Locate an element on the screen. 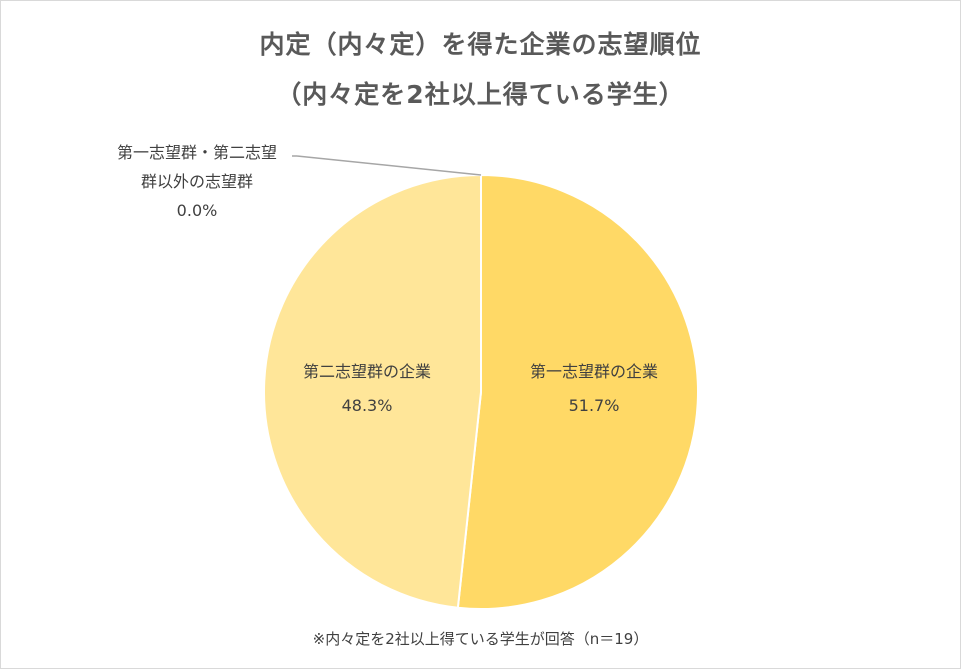 The width and height of the screenshot is (961, 669). slice-label-other: 第一志望群・第二志望 群以外の志望群 0.0% is located at coordinates (197, 181).